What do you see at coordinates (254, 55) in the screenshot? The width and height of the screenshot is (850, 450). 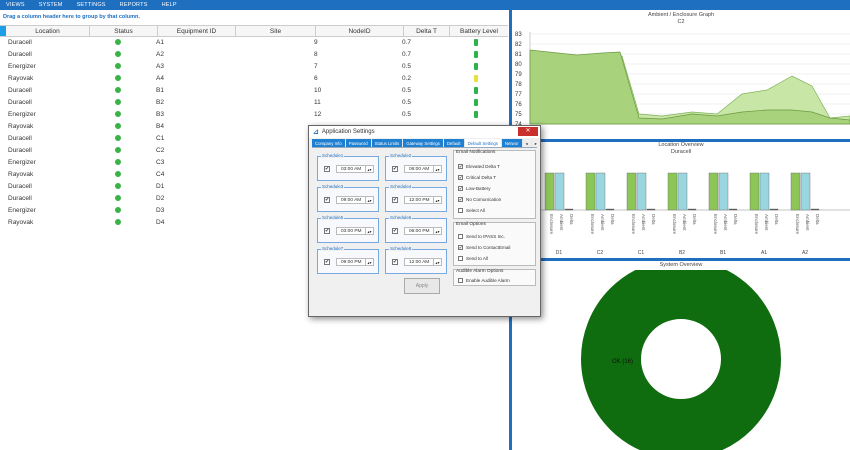 I see `table-row: Duracell A2 8 0.7` at bounding box center [254, 55].